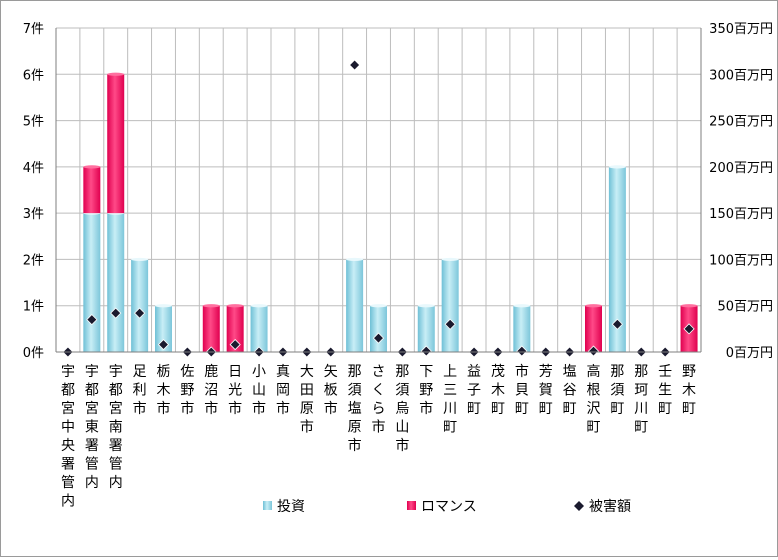 This screenshot has height=560, width=778. What do you see at coordinates (689, 390) in the screenshot?
I see `x-tick-label: 野木町` at bounding box center [689, 390].